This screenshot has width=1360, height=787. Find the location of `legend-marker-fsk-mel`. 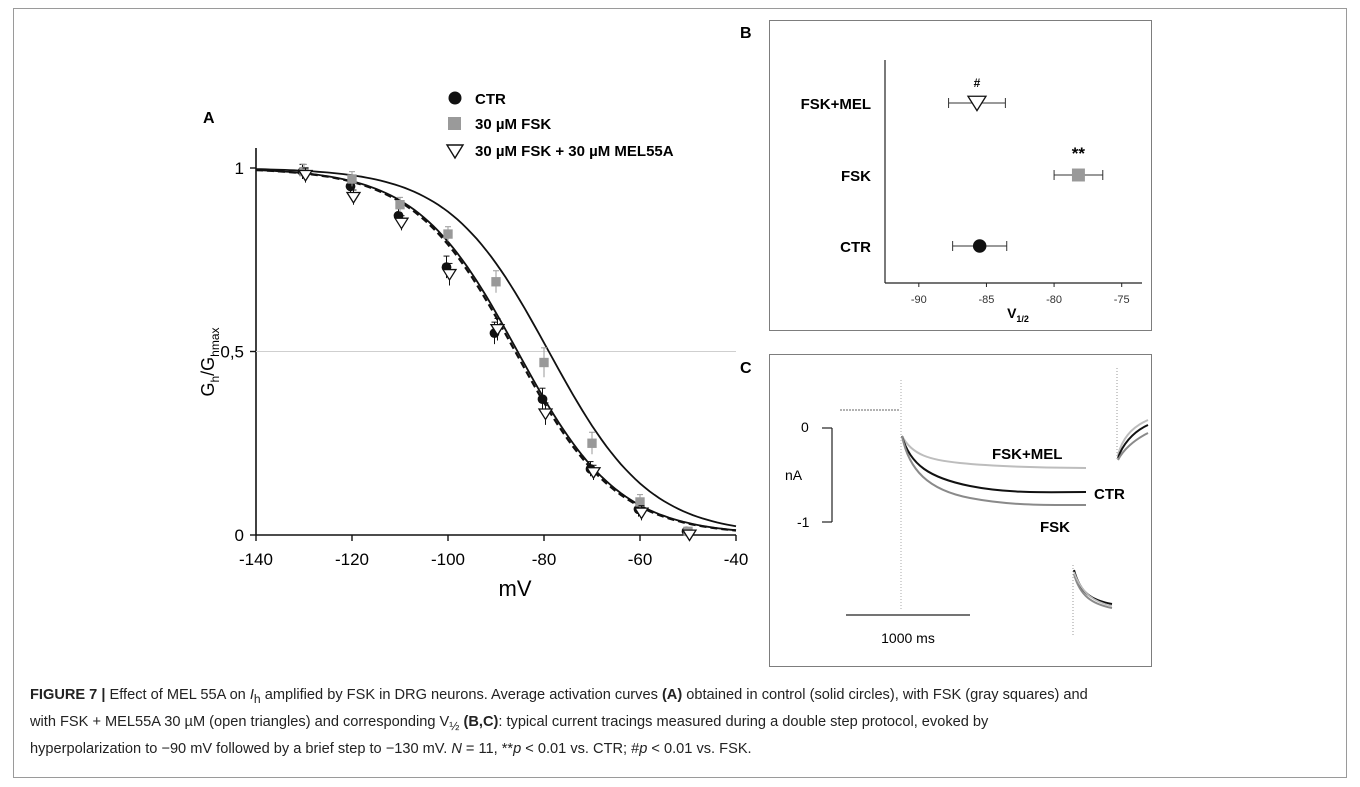

legend-marker-fsk-mel is located at coordinates (455, 152).